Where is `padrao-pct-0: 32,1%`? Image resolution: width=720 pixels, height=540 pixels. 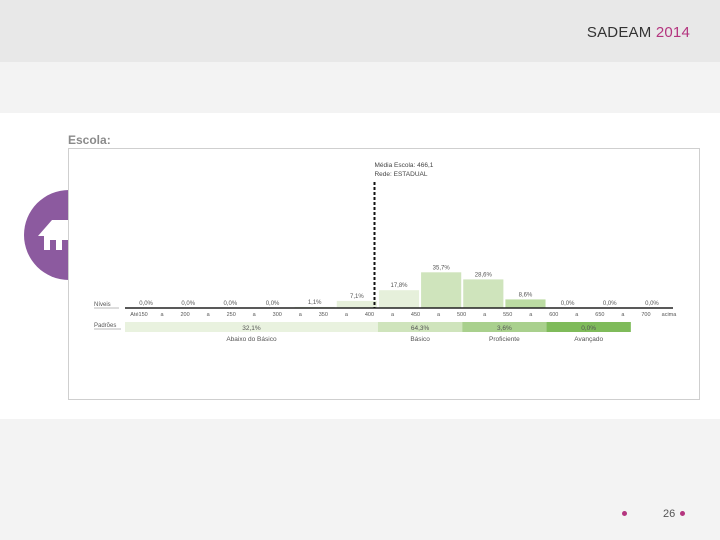 padrao-pct-0: 32,1% is located at coordinates (251, 328).